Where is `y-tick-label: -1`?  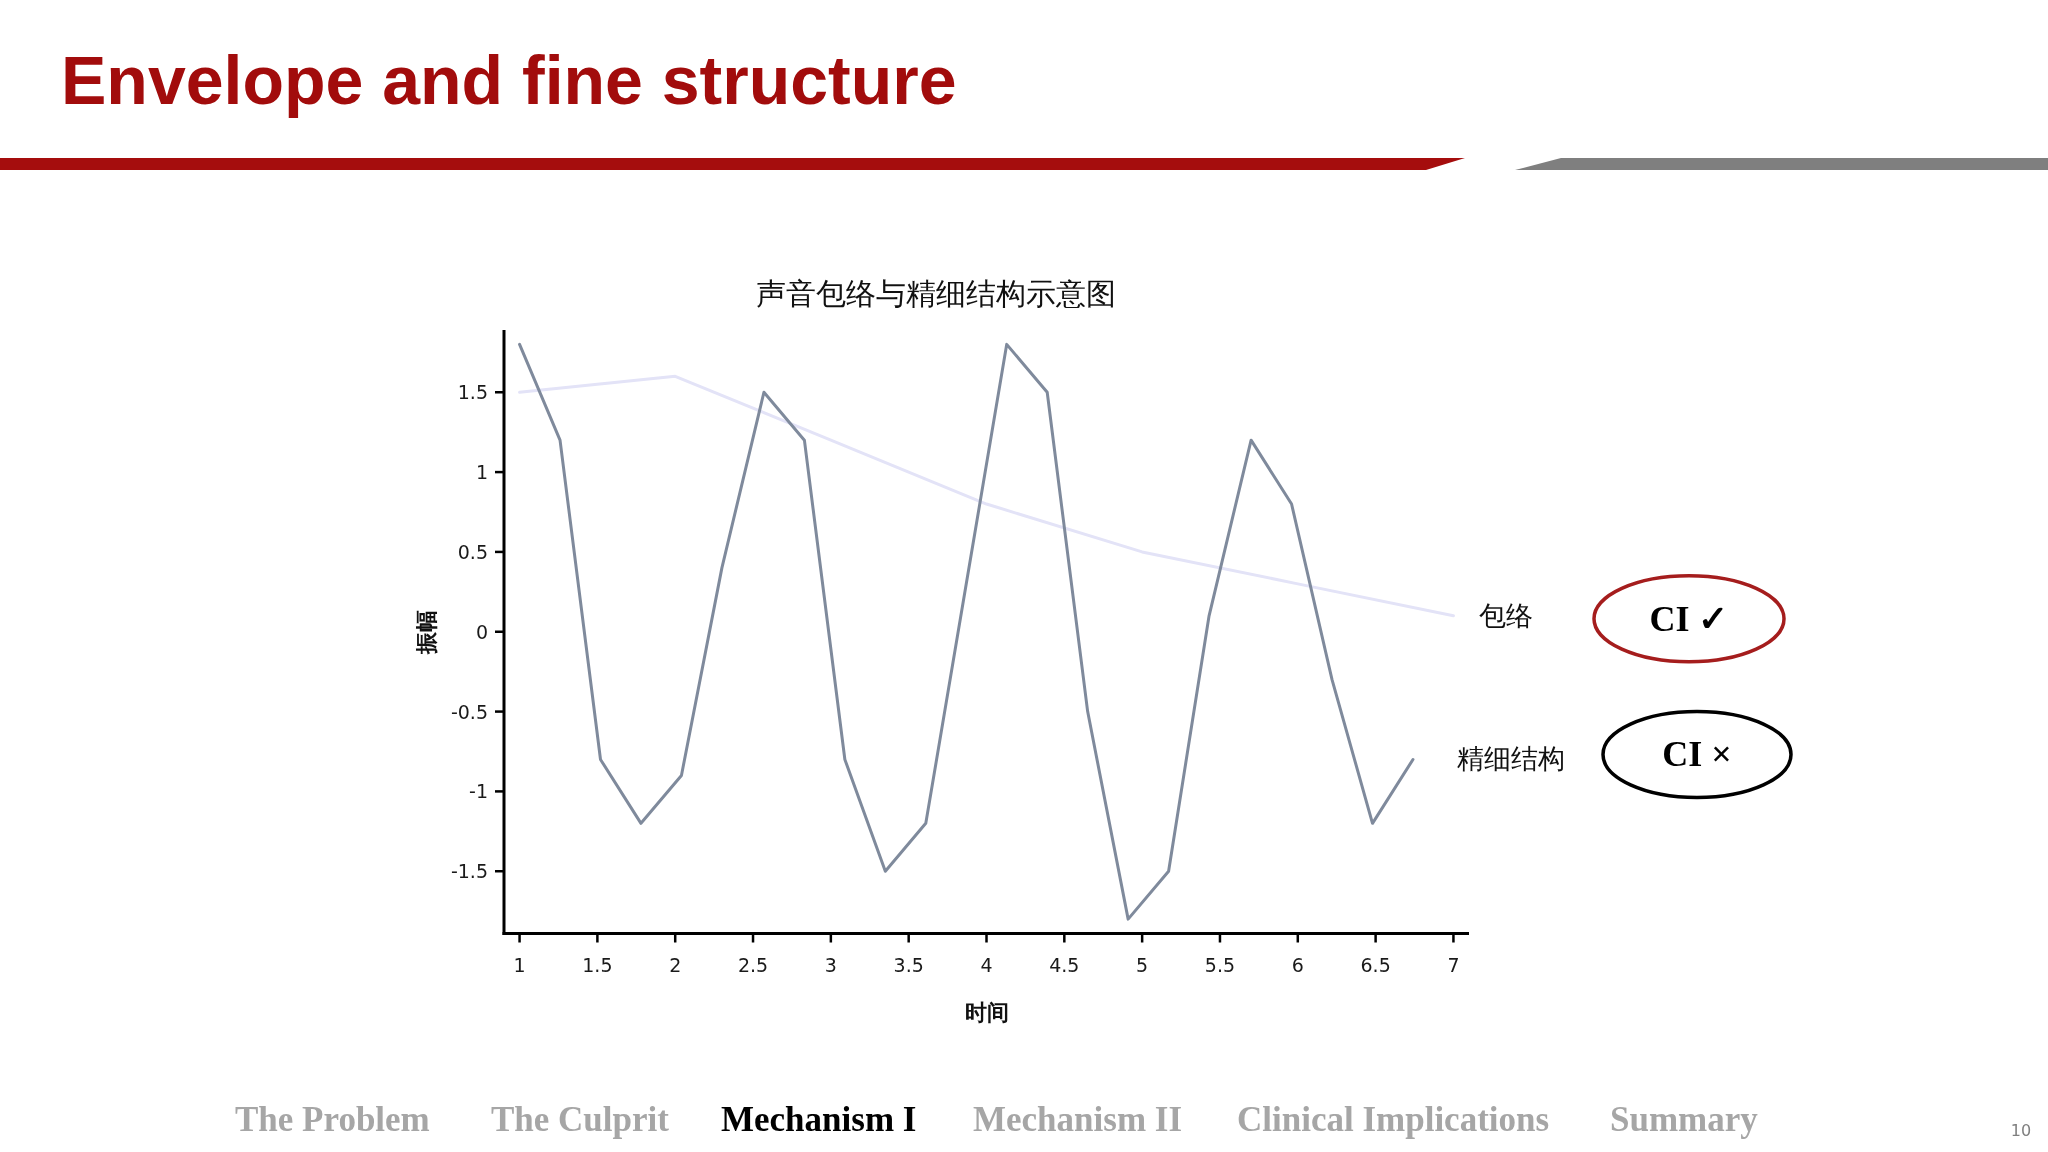 y-tick-label: -1 is located at coordinates (478, 791).